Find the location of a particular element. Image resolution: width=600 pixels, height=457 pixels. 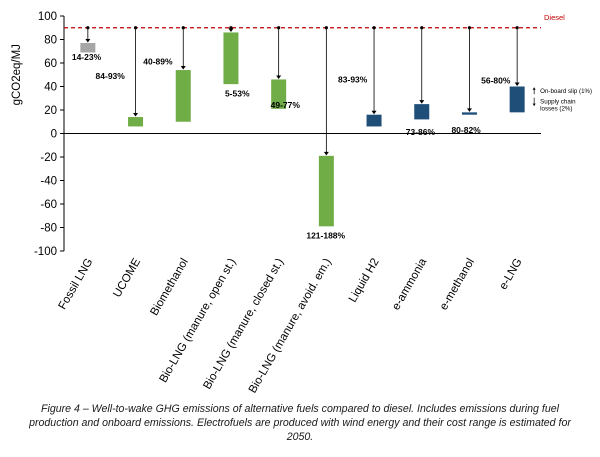

category-label-8: e-methanol is located at coordinates (457, 285).